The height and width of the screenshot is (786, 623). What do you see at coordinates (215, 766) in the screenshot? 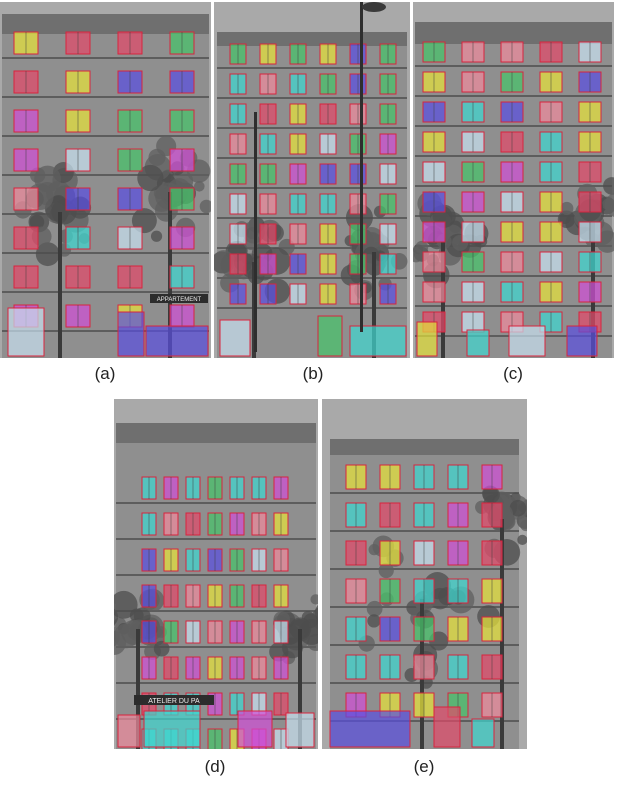
I see `caption-d: (d)` at bounding box center [215, 766].